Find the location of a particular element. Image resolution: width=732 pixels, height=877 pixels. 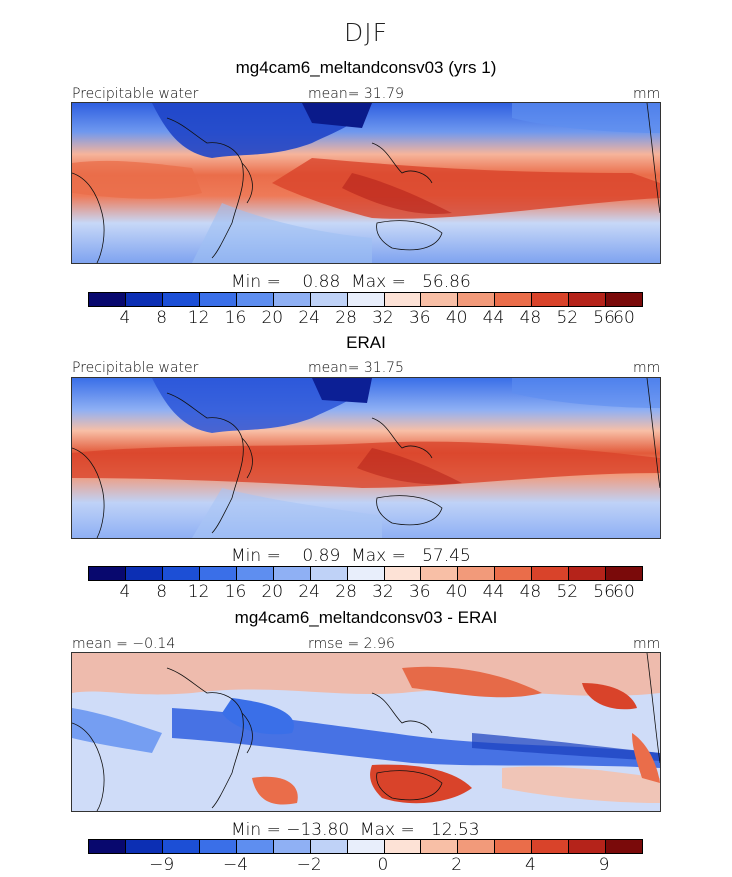

panel-2-units-label: mm is located at coordinates (647, 368).